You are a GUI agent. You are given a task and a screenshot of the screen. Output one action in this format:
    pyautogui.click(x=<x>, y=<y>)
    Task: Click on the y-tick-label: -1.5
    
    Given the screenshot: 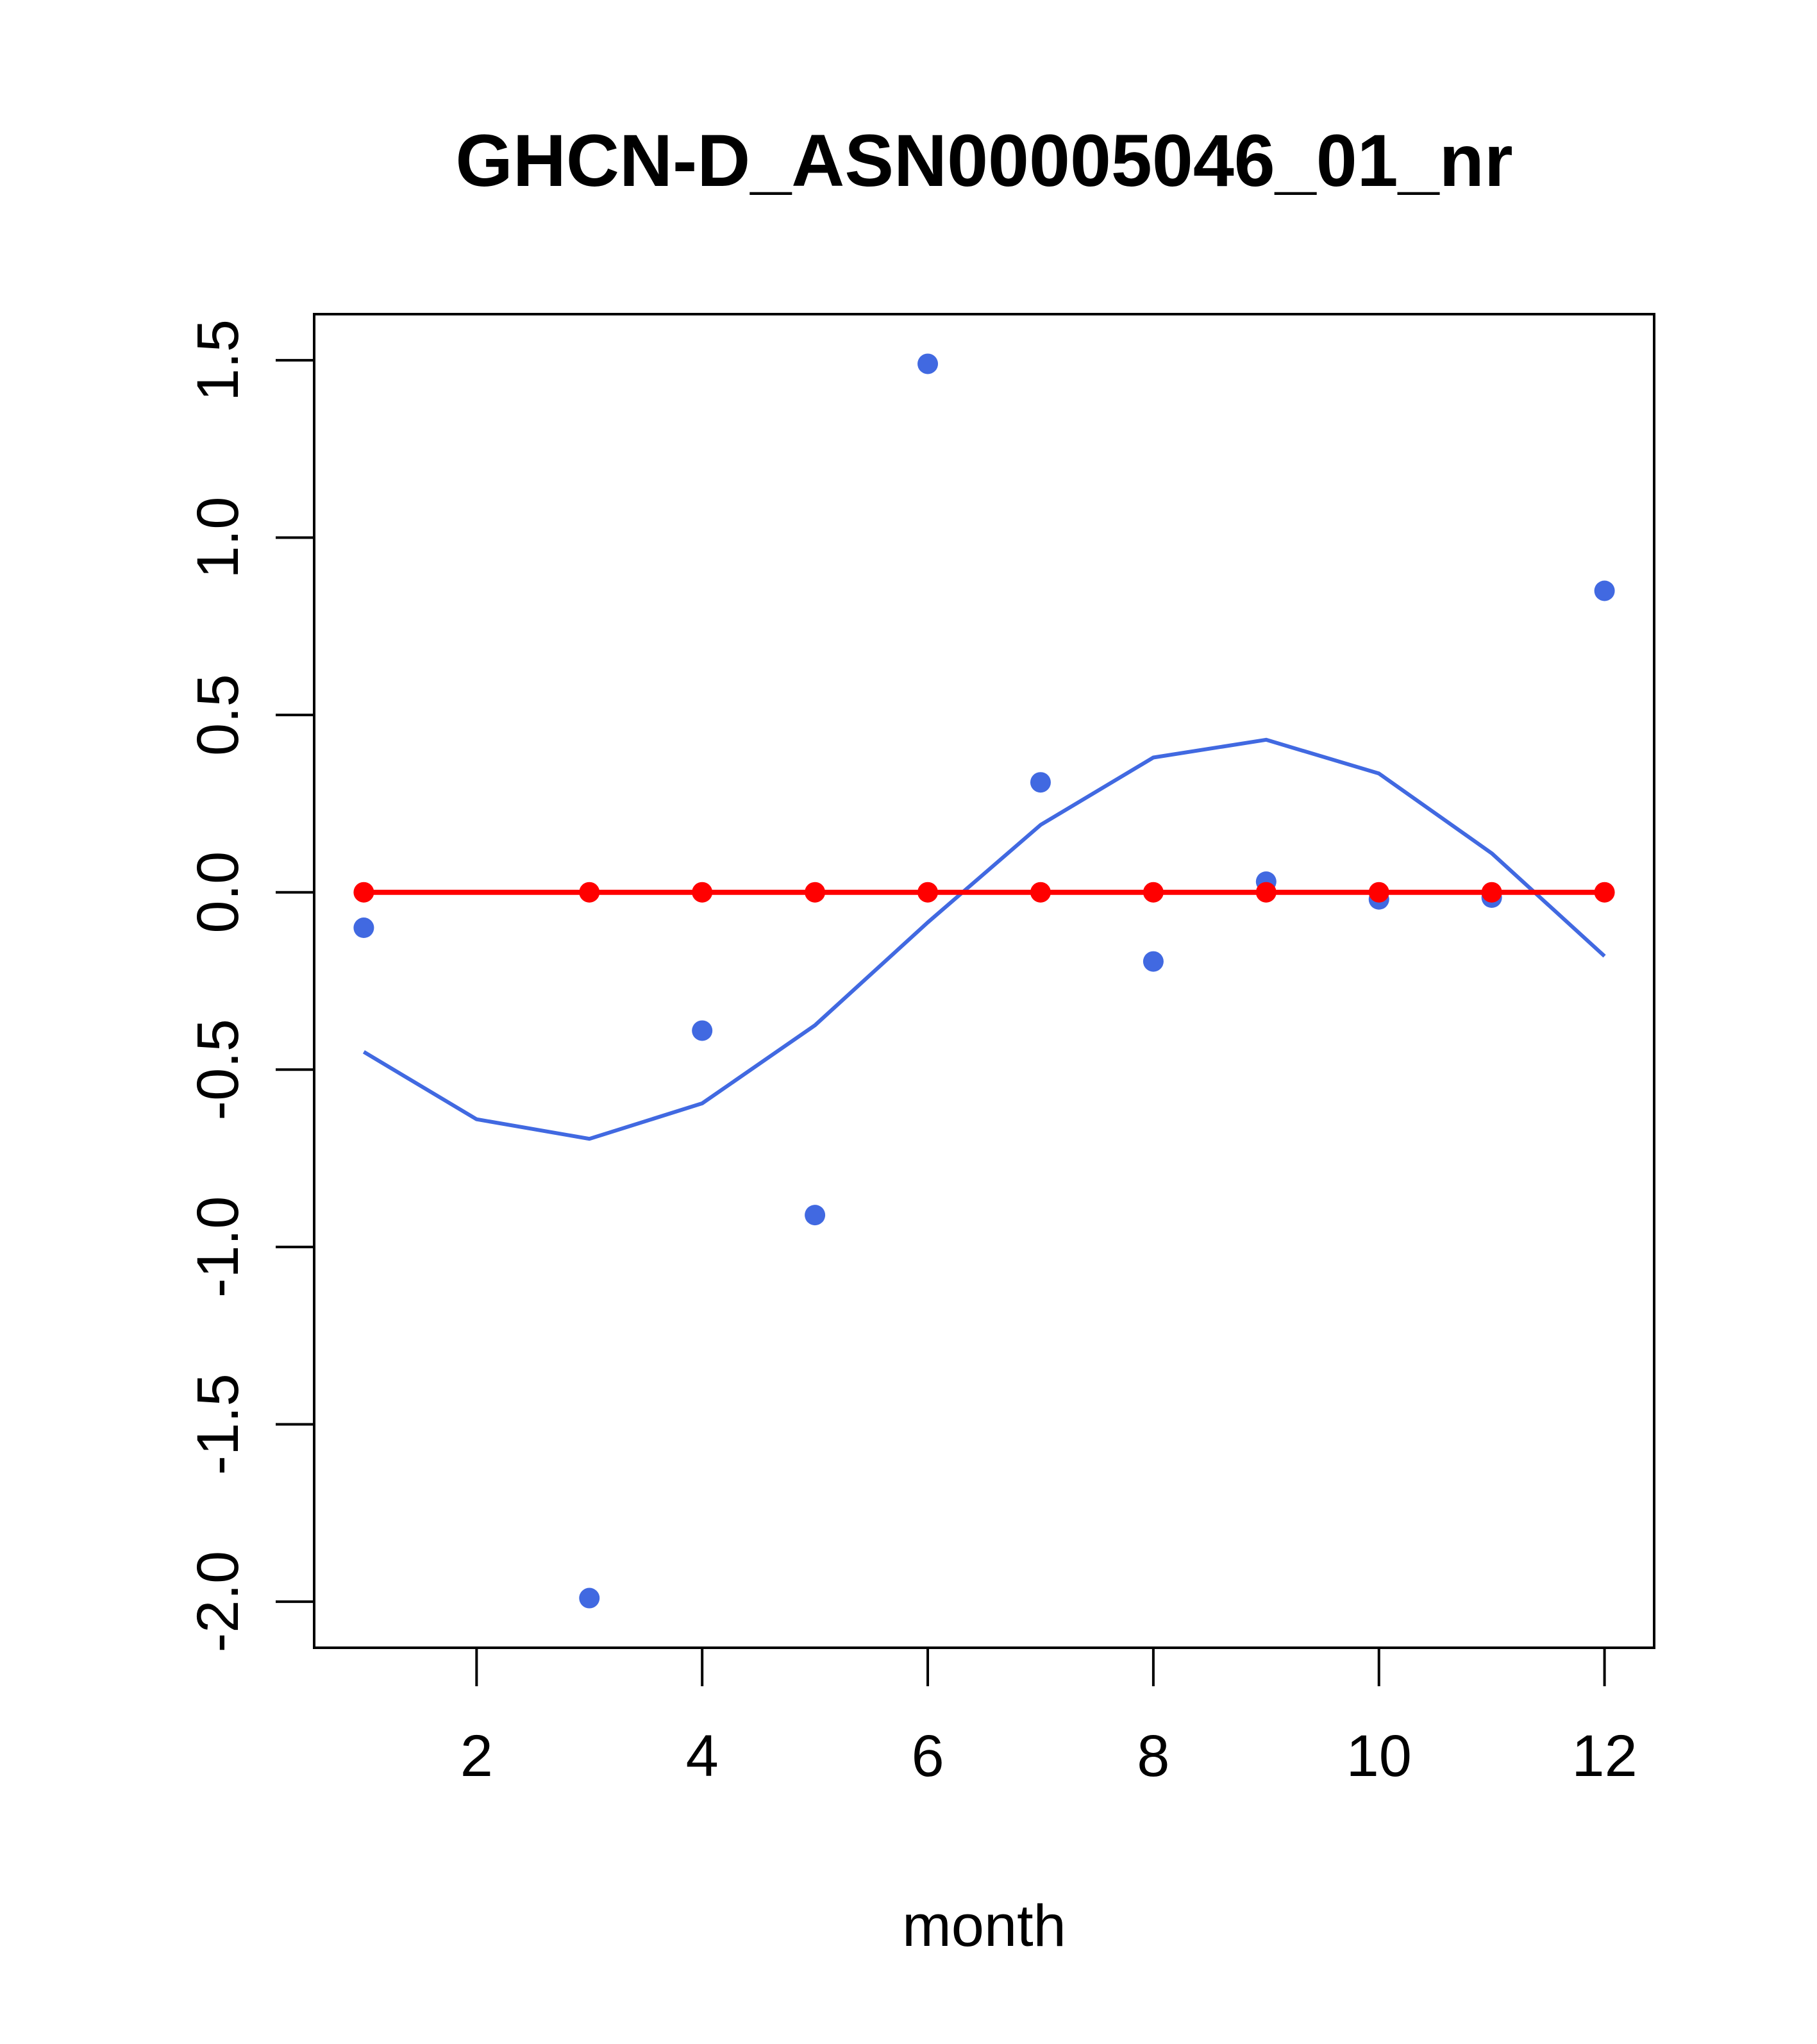 What is the action you would take?
    pyautogui.click(x=218, y=1424)
    